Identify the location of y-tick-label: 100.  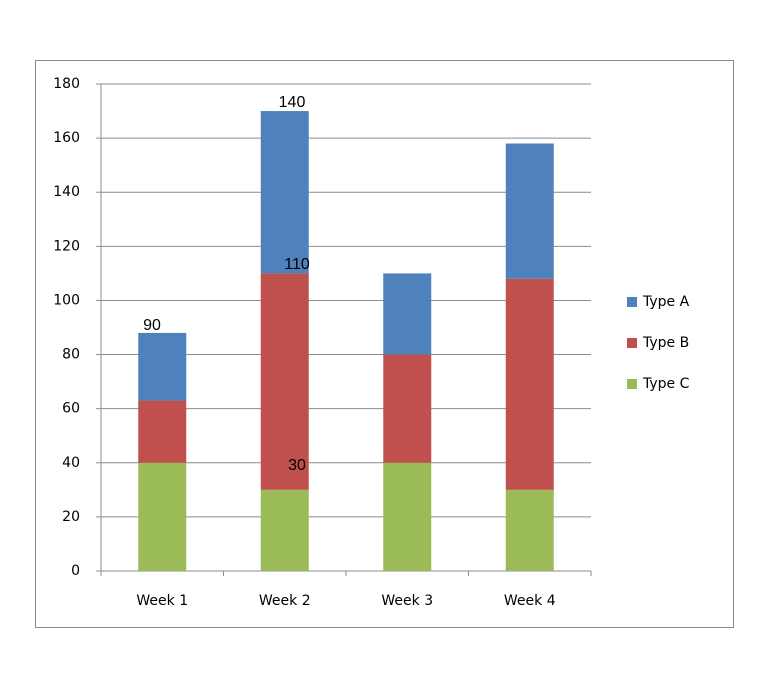
(66, 300).